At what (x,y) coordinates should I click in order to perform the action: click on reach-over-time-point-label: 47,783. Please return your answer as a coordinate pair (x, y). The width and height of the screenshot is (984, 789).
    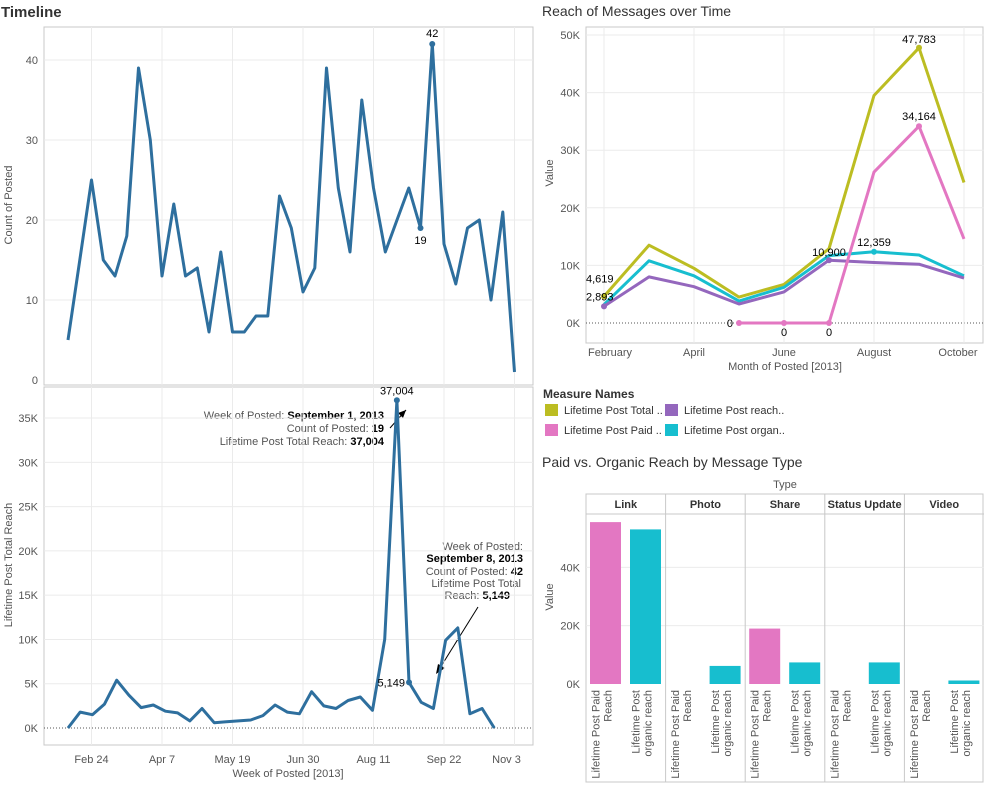
    Looking at the image, I should click on (919, 40).